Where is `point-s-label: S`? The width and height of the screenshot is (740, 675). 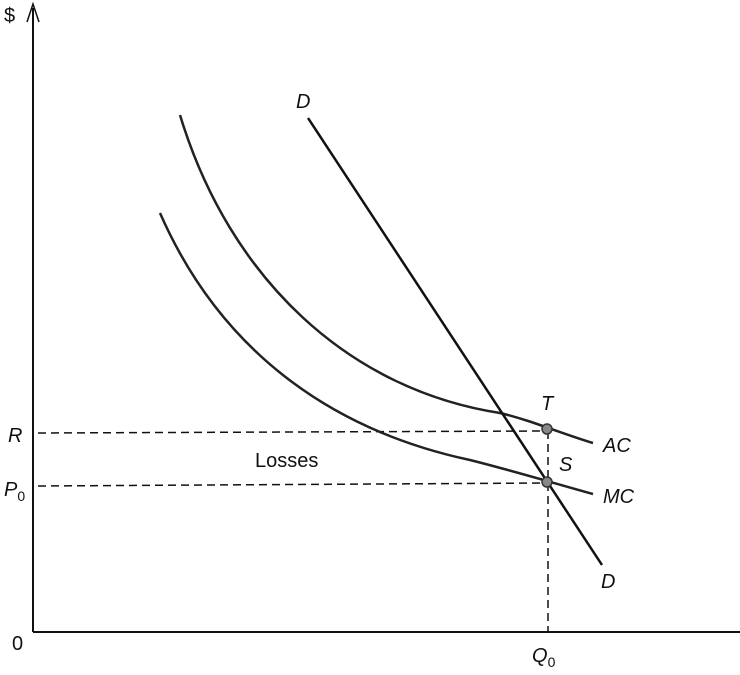 point-s-label: S is located at coordinates (566, 465).